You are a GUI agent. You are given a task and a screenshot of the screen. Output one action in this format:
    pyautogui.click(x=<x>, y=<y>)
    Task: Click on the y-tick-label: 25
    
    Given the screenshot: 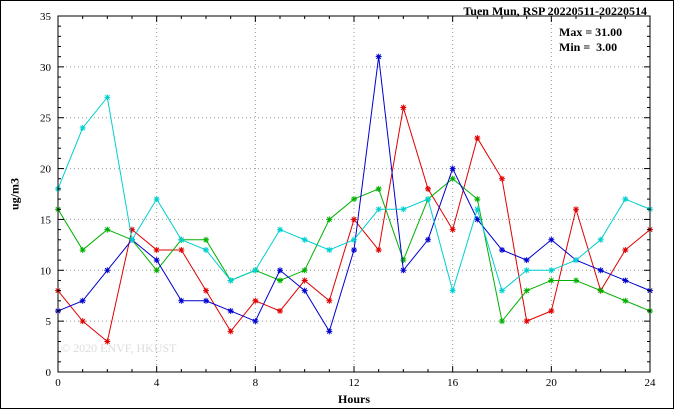 What is the action you would take?
    pyautogui.click(x=46, y=119)
    